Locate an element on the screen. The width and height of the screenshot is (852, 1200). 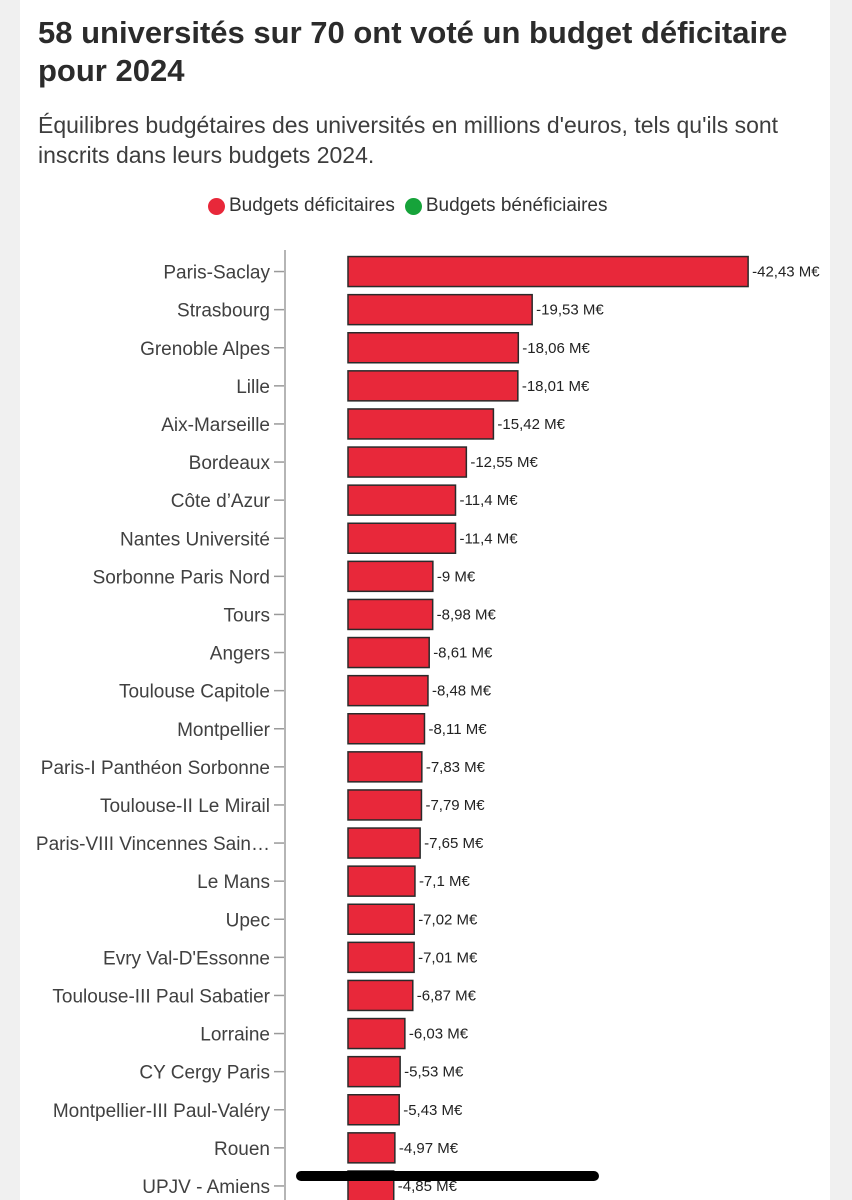
category-label: Lorraine is located at coordinates (235, 1035).